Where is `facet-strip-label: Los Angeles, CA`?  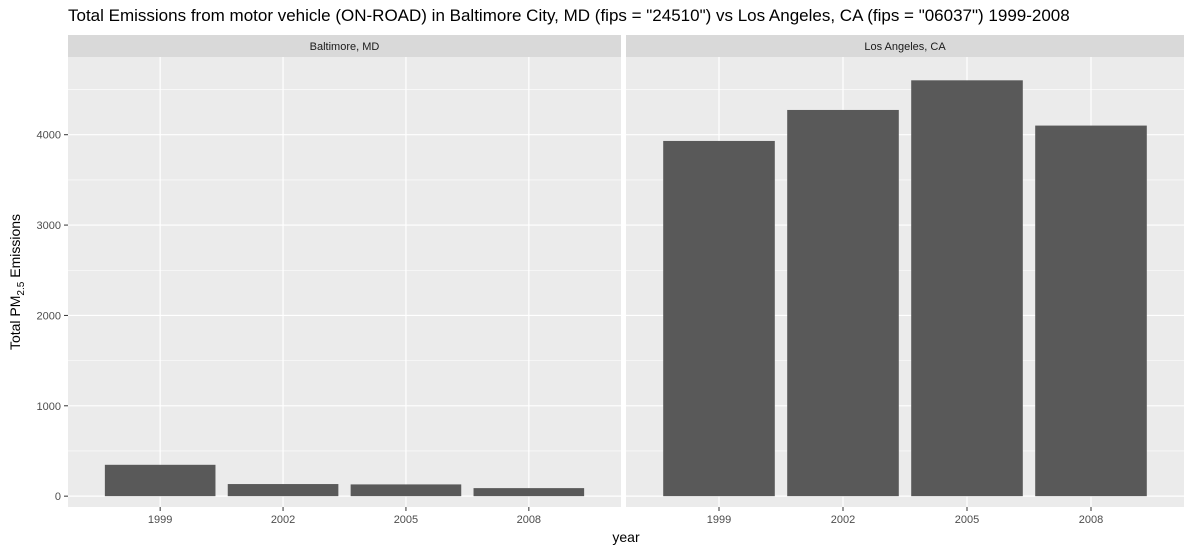 facet-strip-label: Los Angeles, CA is located at coordinates (905, 47).